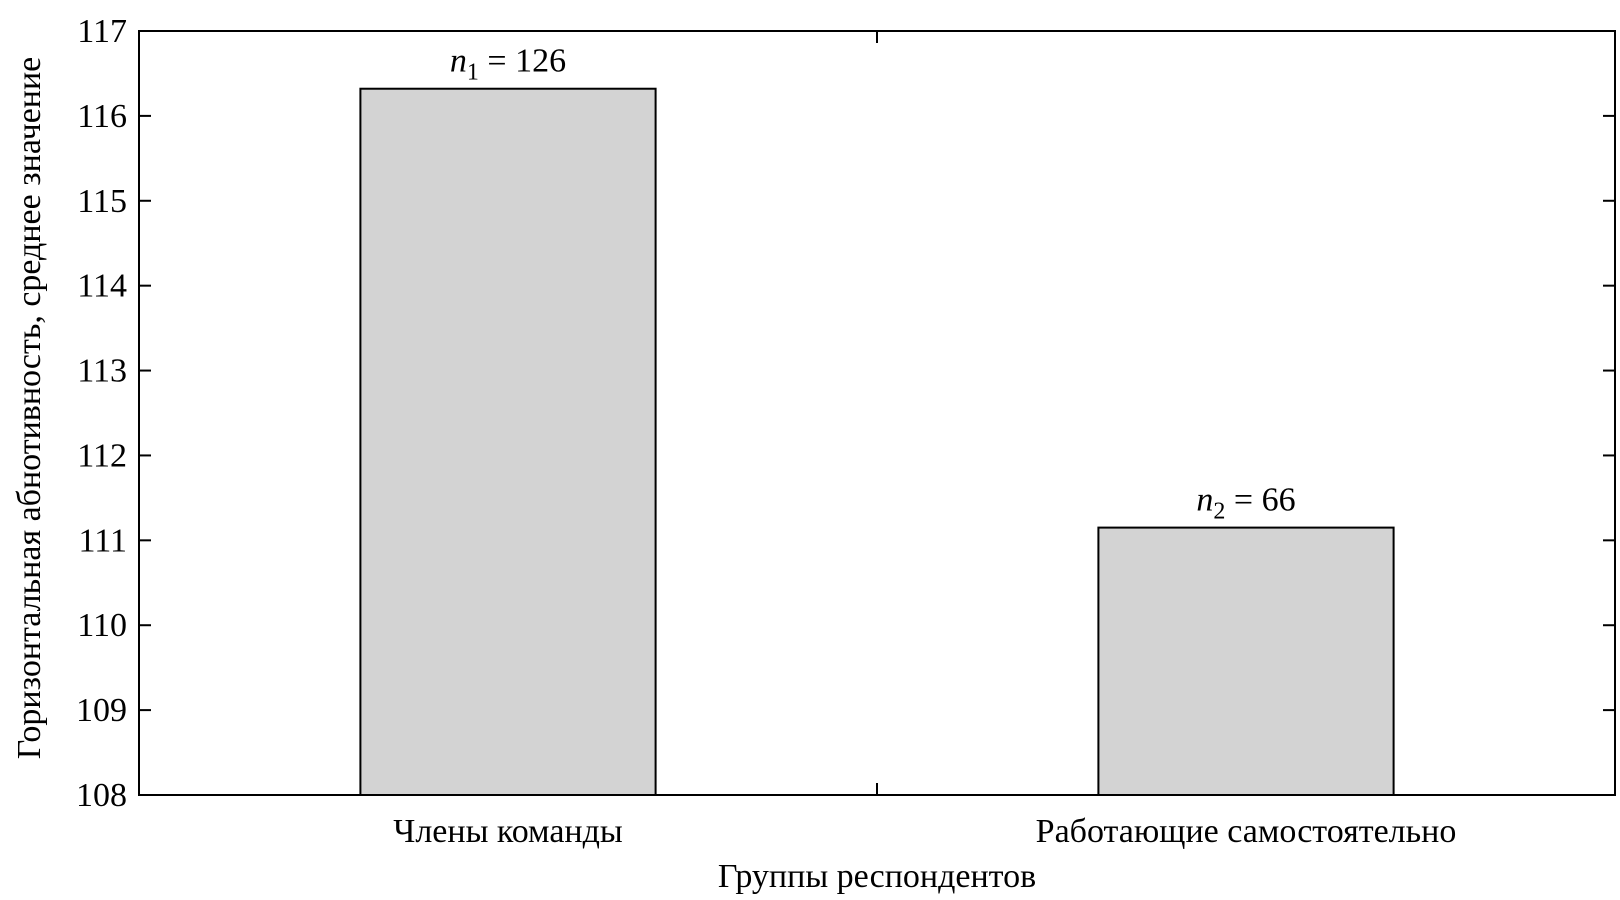 The height and width of the screenshot is (900, 1620). I want to click on y-tick-label-0: 108, so click(101, 795).